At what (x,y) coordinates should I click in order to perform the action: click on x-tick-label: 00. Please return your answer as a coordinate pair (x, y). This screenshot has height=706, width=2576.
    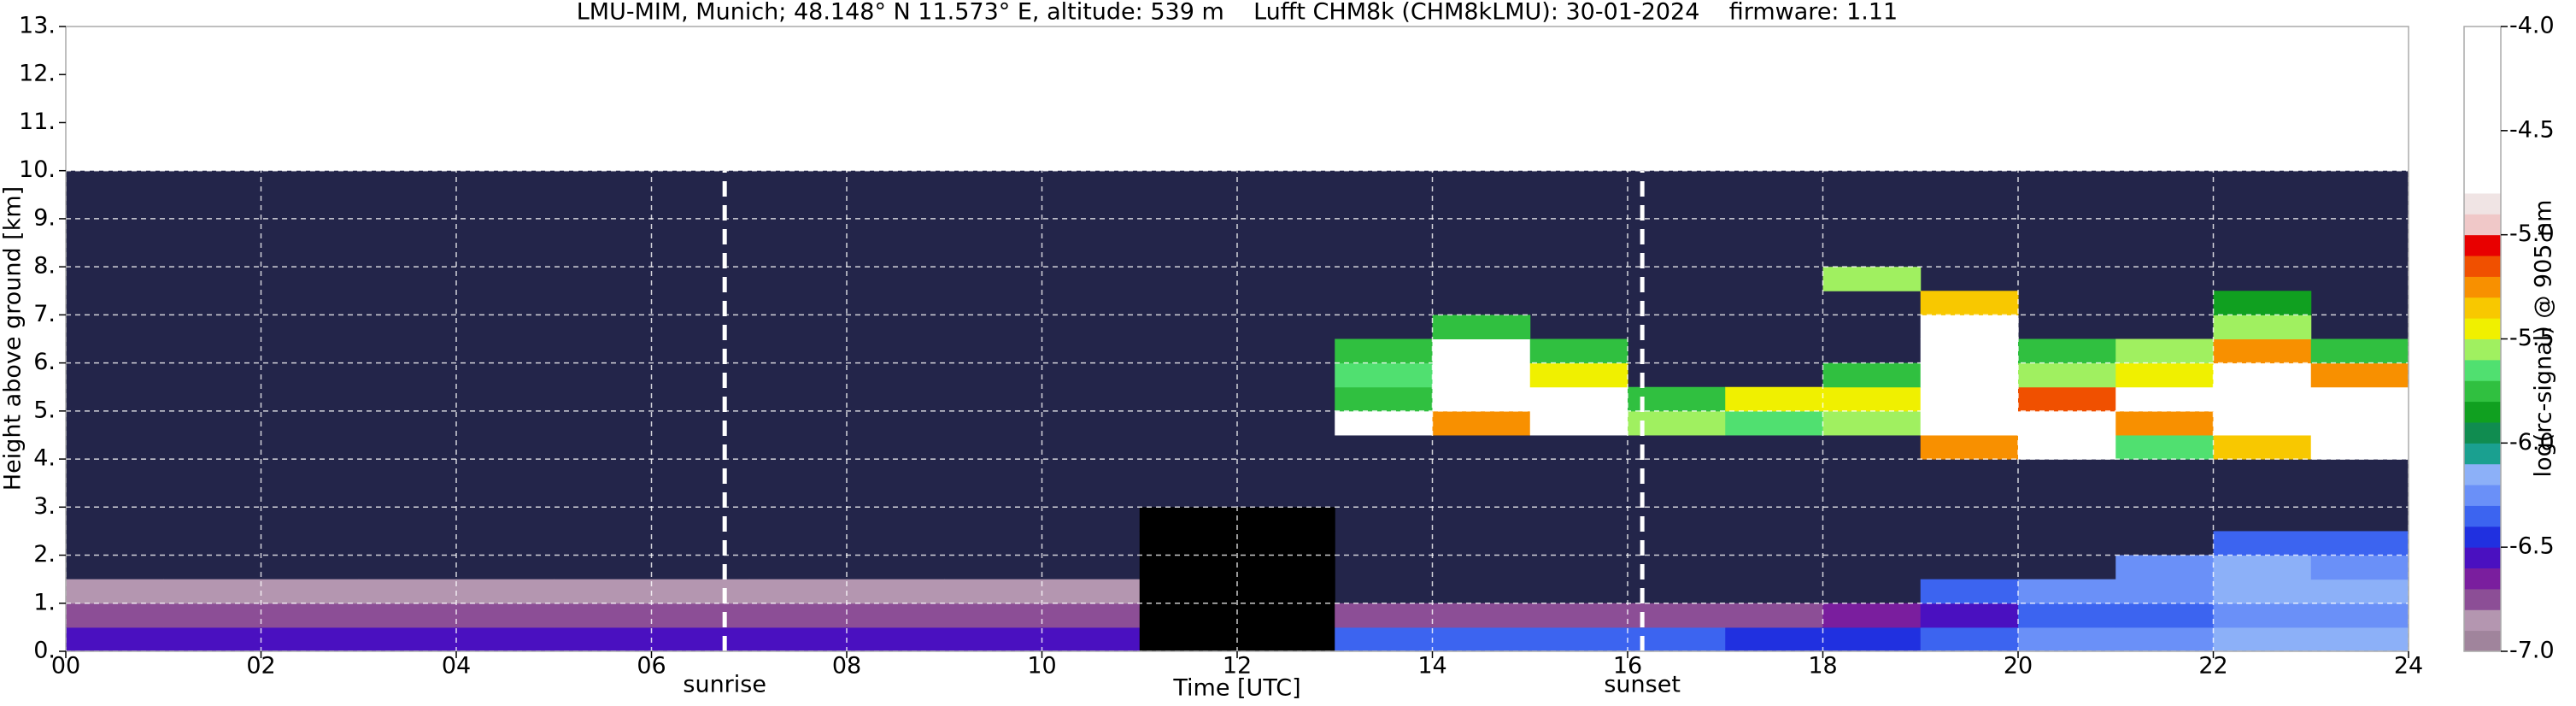
    Looking at the image, I should click on (65, 666).